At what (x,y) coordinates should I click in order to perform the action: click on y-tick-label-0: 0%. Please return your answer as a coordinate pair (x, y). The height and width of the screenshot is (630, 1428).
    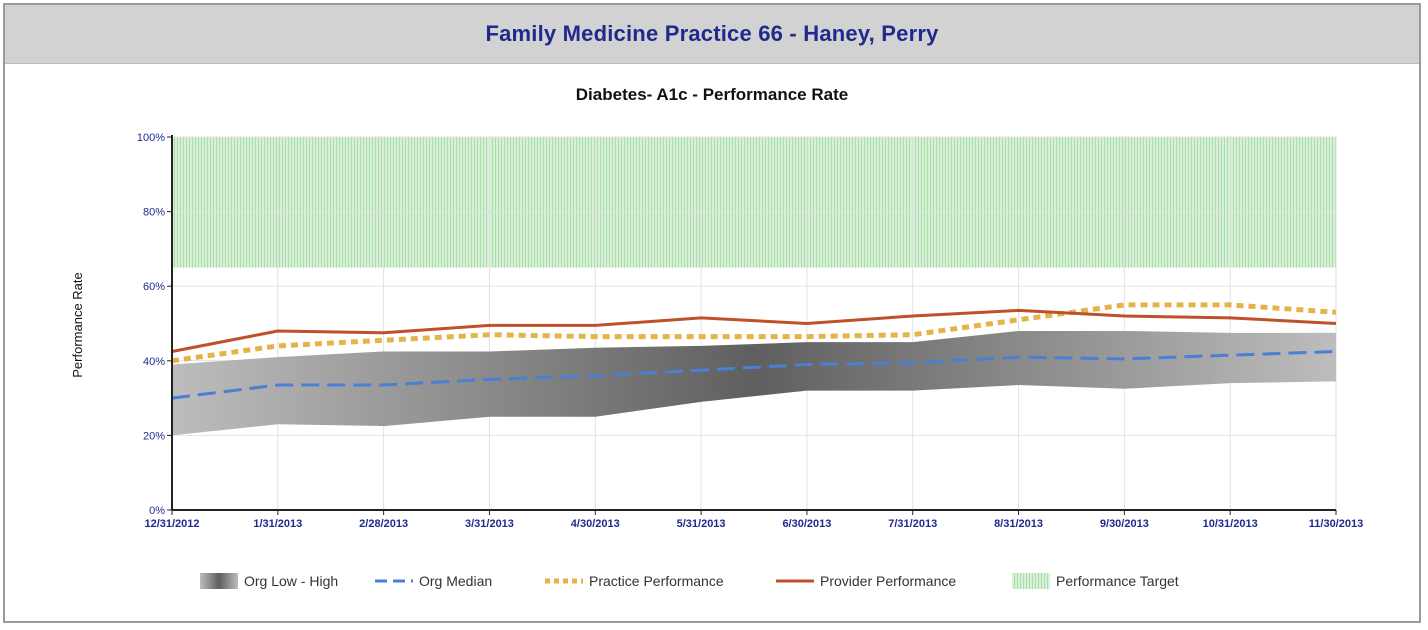
    Looking at the image, I should click on (157, 511).